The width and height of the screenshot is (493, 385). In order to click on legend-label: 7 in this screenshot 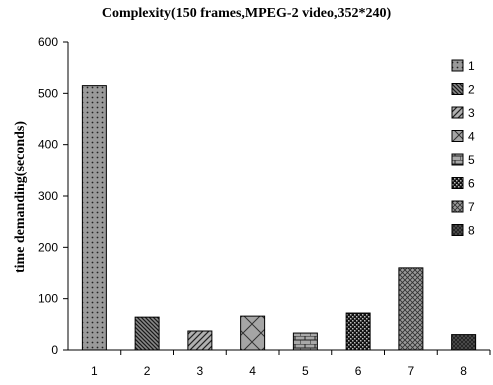, I will do `click(471, 207)`.